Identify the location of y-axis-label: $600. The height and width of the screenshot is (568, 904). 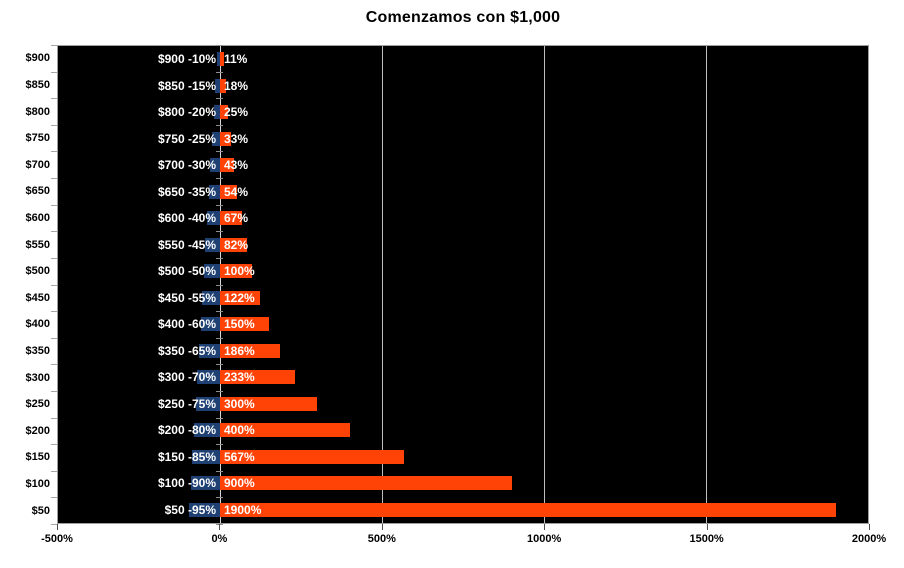
(37, 217).